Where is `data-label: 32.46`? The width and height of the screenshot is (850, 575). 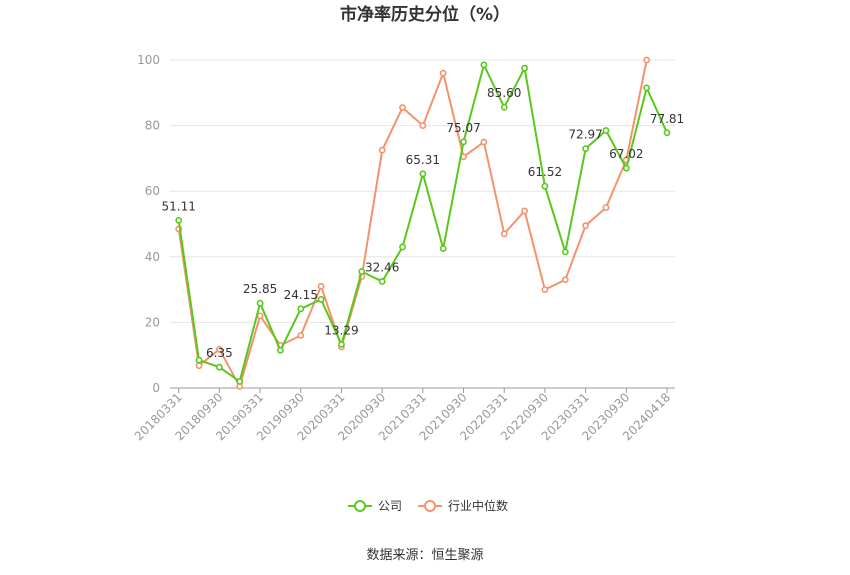 data-label: 32.46 is located at coordinates (382, 268).